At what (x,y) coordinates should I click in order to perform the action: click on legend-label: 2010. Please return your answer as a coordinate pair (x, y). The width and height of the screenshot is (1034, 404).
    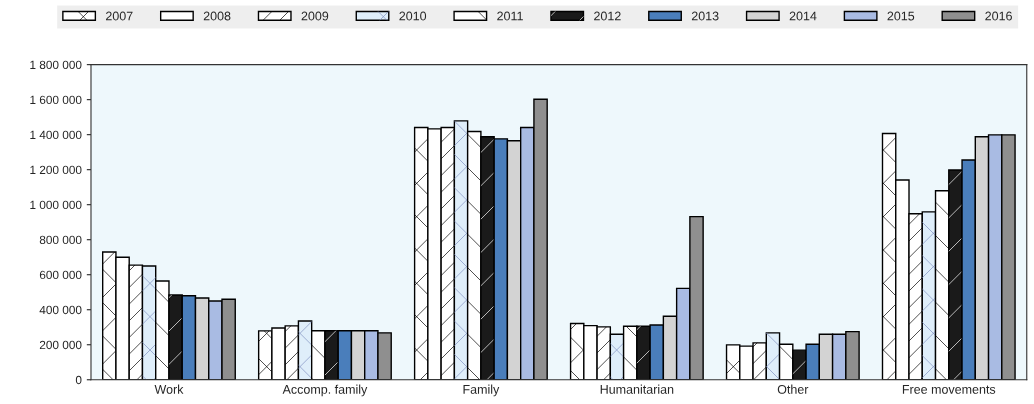
    Looking at the image, I should click on (413, 16).